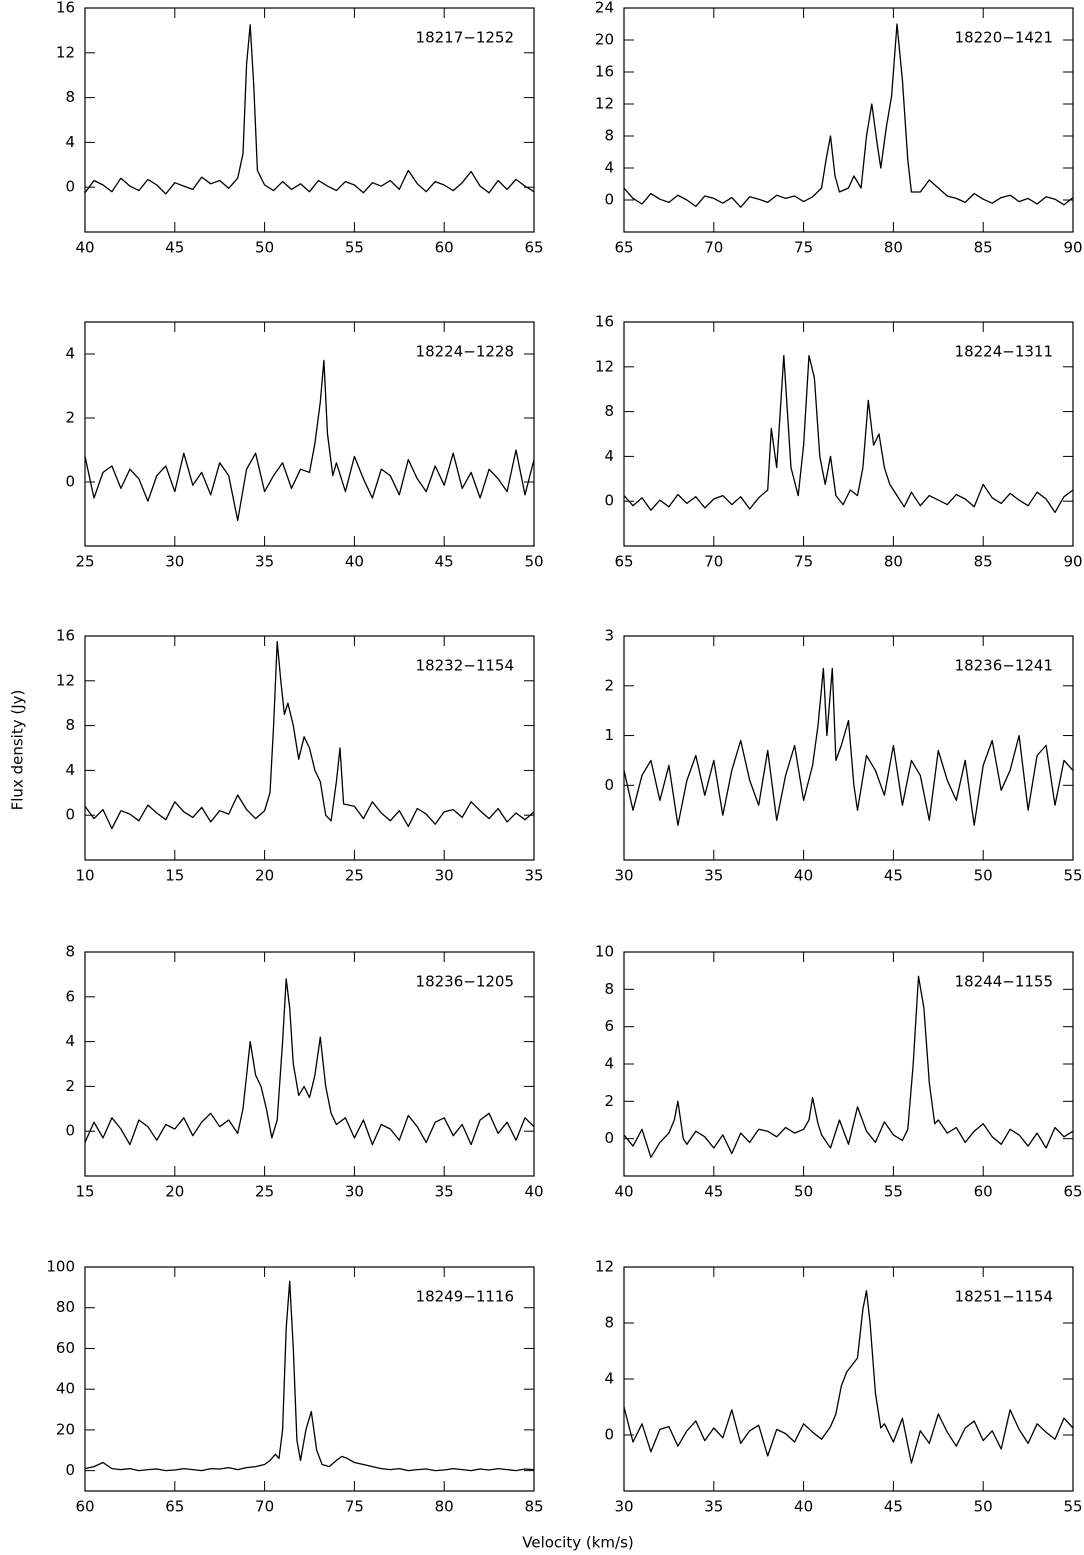  Describe the element at coordinates (465, 982) in the screenshot. I see `source-name: 18236−1205` at that location.